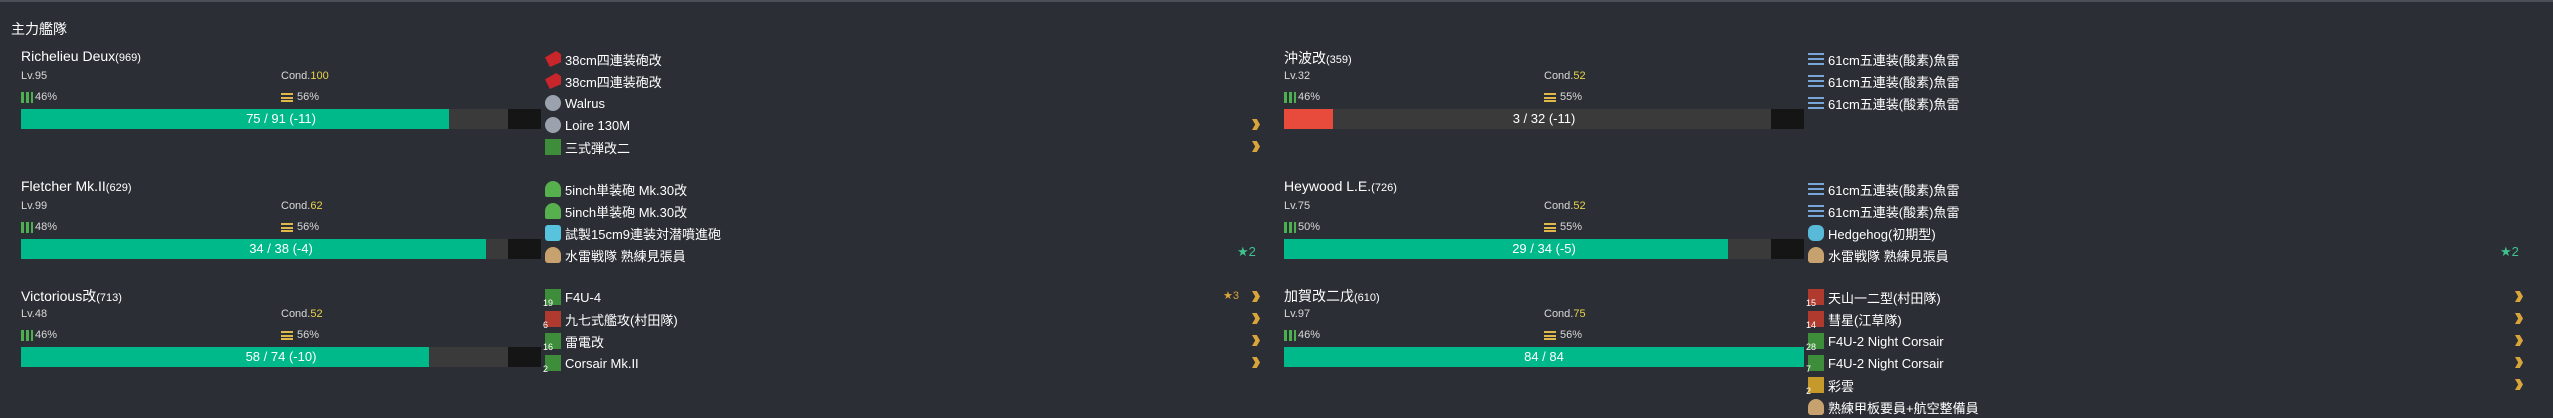  Describe the element at coordinates (1563, 97) in the screenshot. I see `ammo-status: 55%` at that location.